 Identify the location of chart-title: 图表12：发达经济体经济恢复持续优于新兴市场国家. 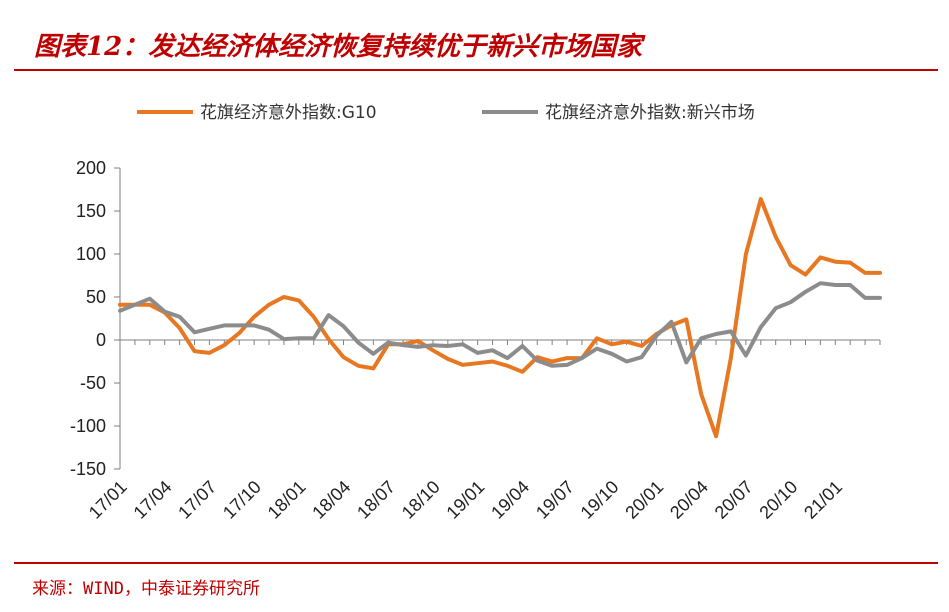
(338, 47).